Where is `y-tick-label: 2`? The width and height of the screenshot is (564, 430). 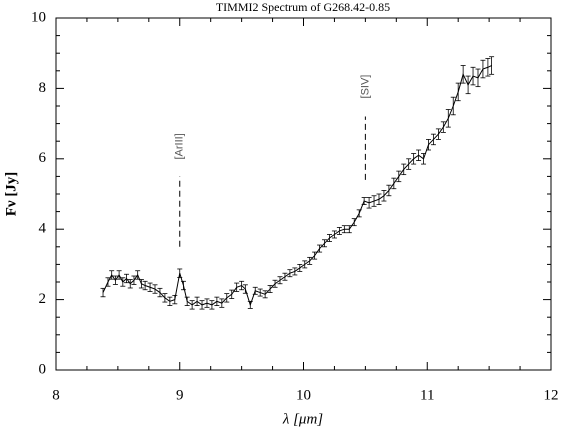 y-tick-label: 2 is located at coordinates (43, 299).